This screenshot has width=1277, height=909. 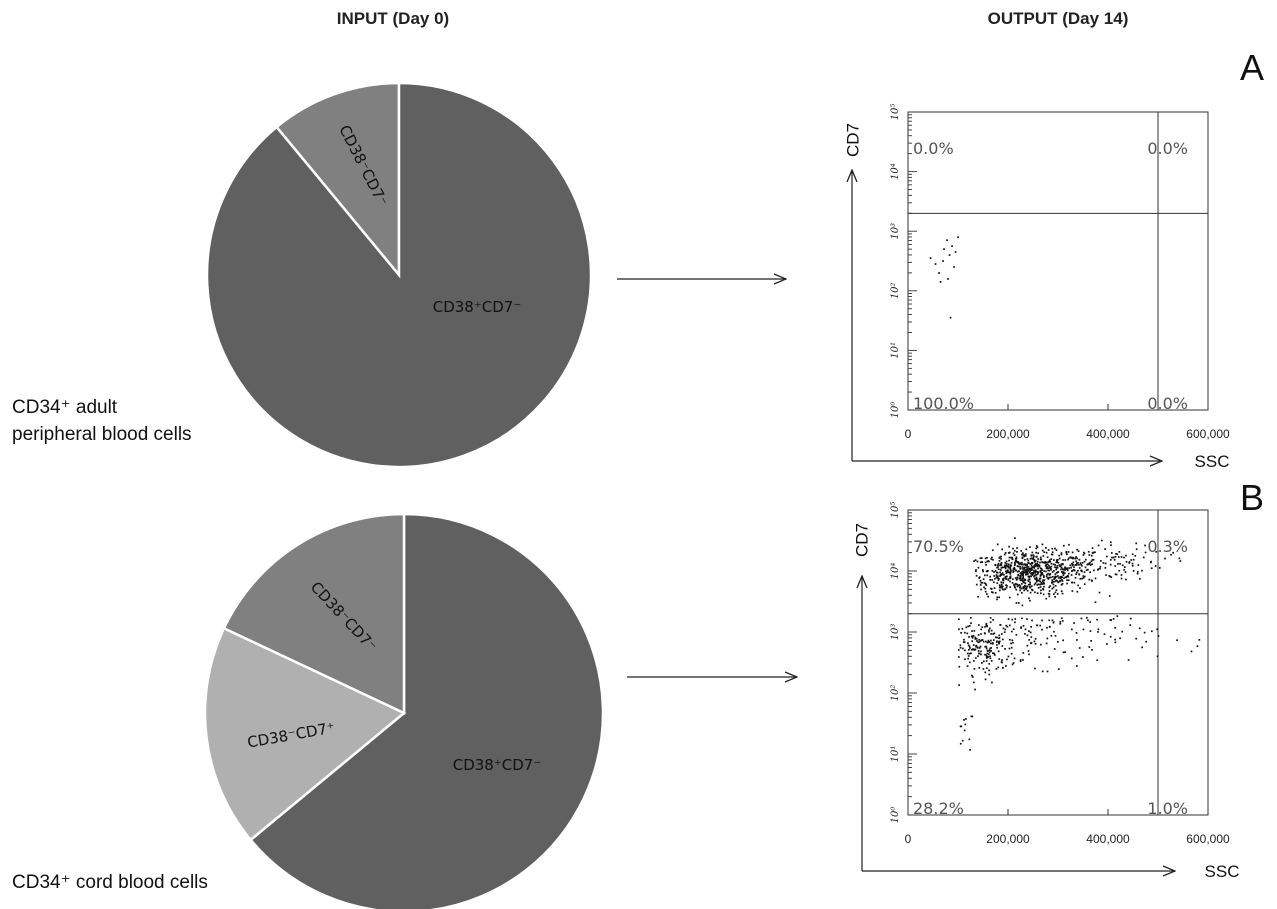 What do you see at coordinates (895, 632) in the screenshot?
I see `y-tick-label: 10³` at bounding box center [895, 632].